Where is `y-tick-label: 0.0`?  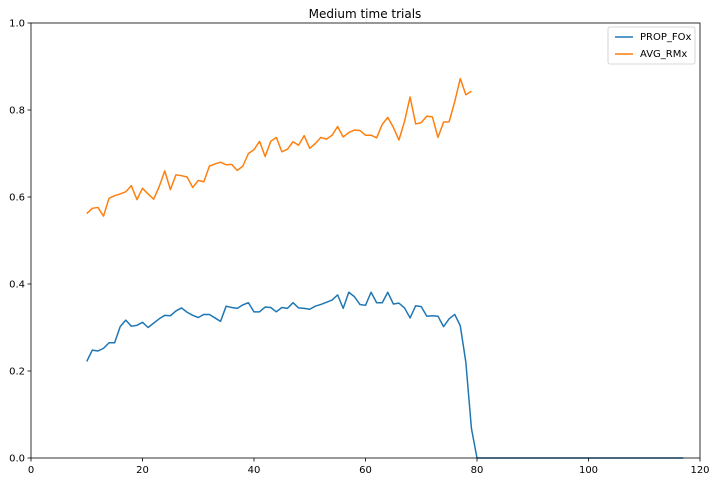
y-tick-label: 0.0 is located at coordinates (17, 459).